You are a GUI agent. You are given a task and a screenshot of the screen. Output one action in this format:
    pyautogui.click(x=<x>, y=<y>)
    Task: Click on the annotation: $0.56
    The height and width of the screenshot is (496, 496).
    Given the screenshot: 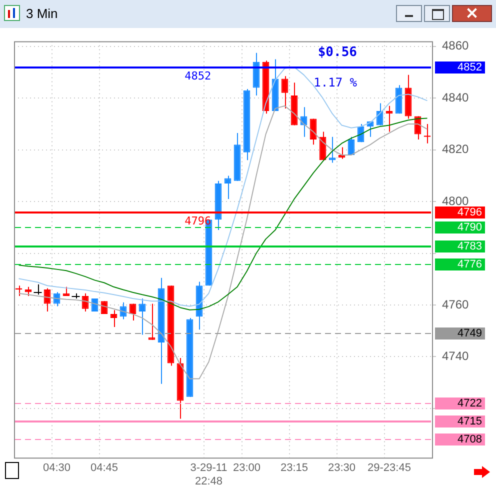 What is the action you would take?
    pyautogui.click(x=338, y=52)
    